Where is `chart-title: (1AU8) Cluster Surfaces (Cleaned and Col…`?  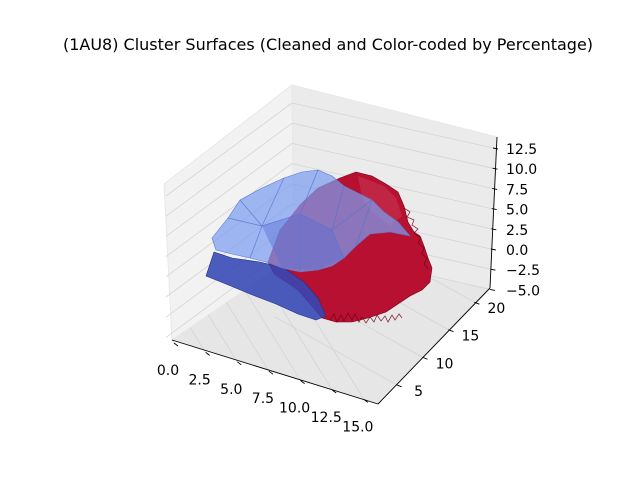
chart-title: (1AU8) Cluster Surfaces (Cleaned and Col… is located at coordinates (328, 44).